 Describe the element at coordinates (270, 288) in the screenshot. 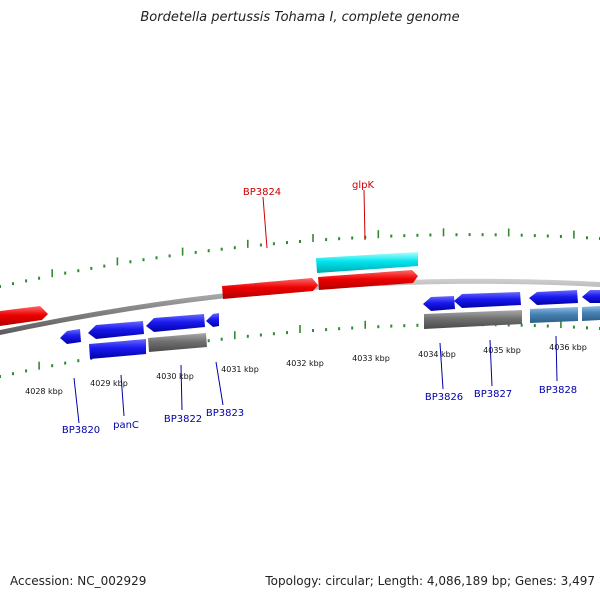

I see `gene-arrow-bp3824` at that location.